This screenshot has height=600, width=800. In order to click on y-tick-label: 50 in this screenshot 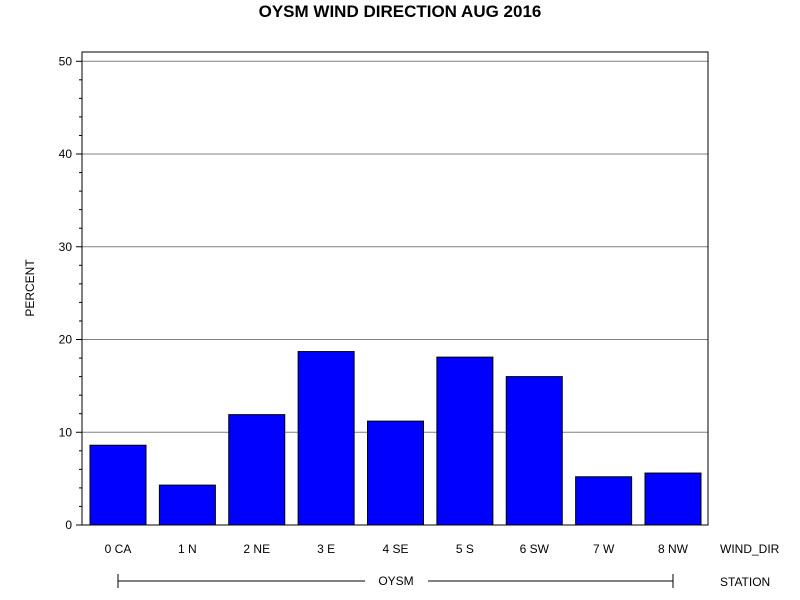, I will do `click(66, 61)`.